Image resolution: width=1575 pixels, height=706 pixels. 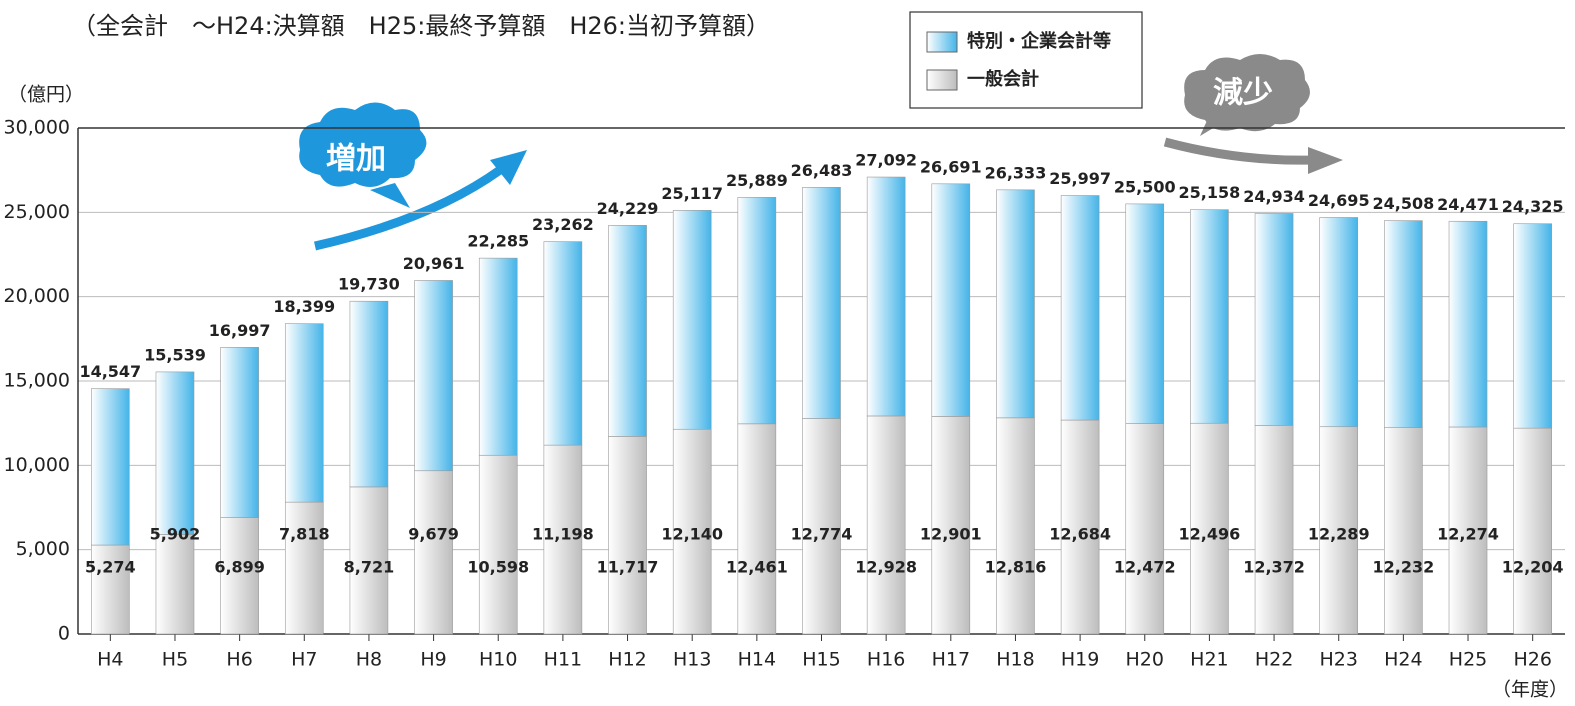 I want to click on general-value-label: 12,928, so click(x=886, y=567).